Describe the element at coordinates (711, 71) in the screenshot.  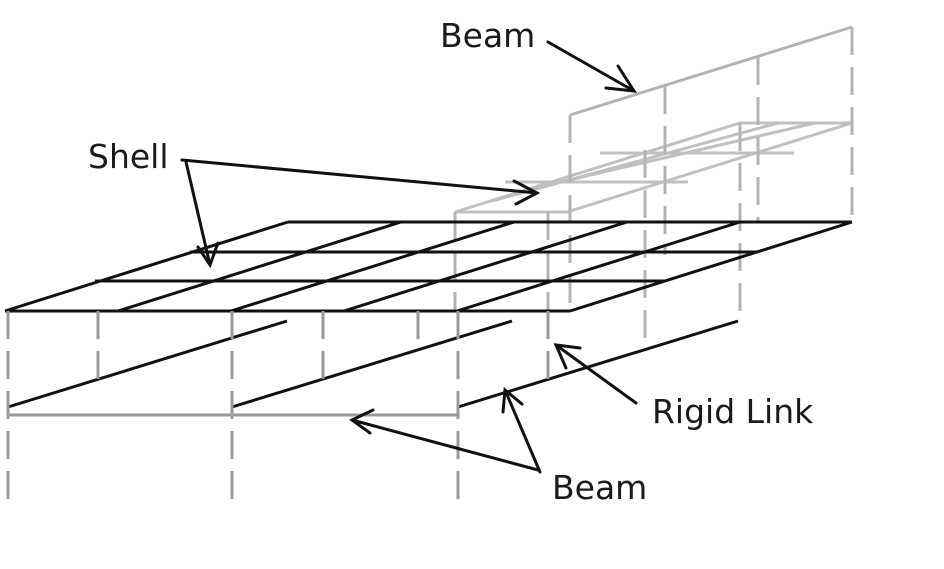
I see `top-beam-line` at that location.